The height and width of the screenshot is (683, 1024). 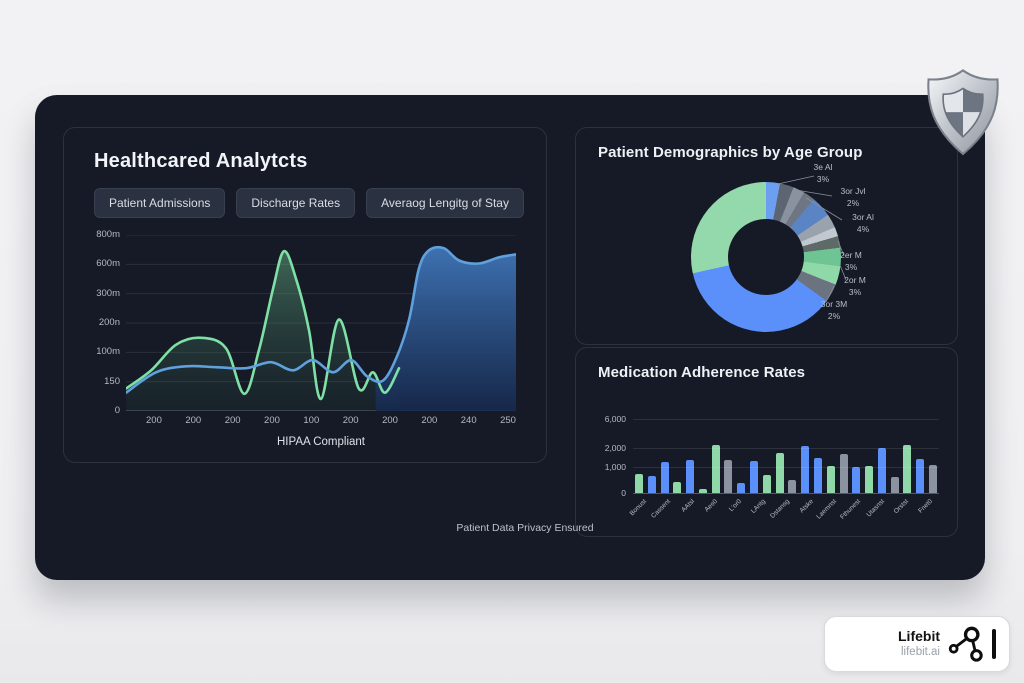 What do you see at coordinates (108, 234) in the screenshot?
I see `y-tick-label: 800m` at bounding box center [108, 234].